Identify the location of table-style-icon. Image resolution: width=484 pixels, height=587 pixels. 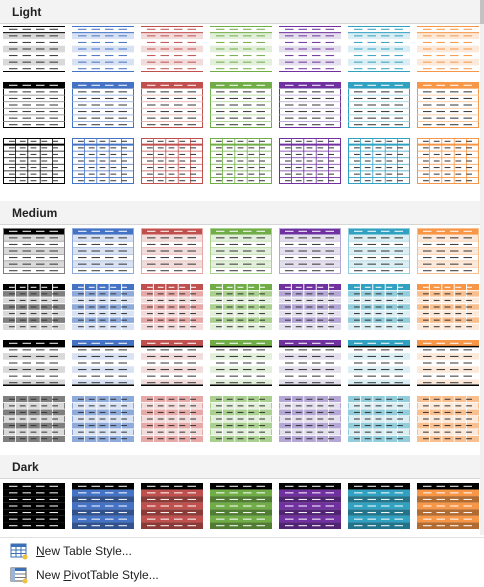
(19, 551).